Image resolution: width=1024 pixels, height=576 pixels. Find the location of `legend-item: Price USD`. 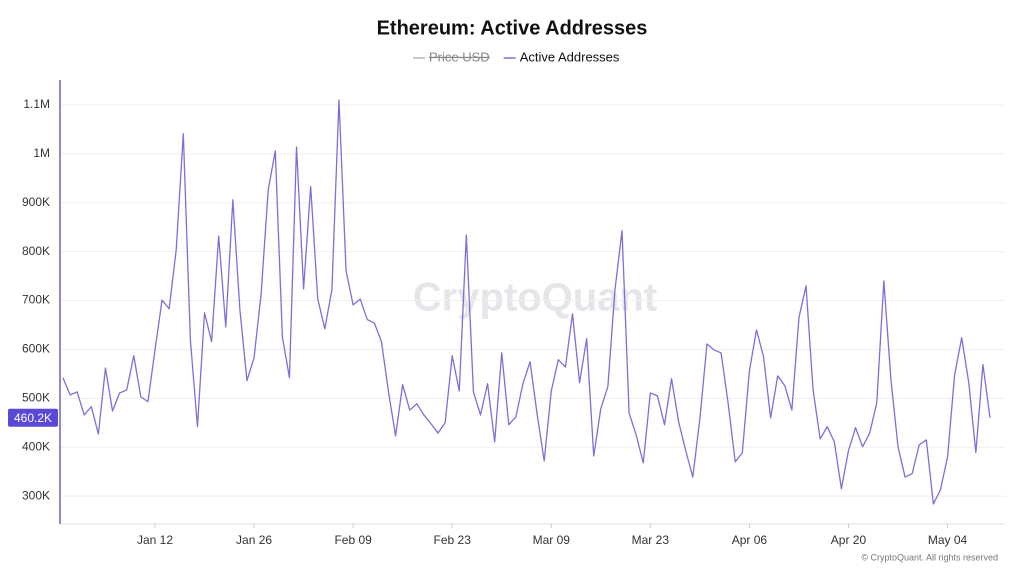

legend-item: Price USD is located at coordinates (451, 56).